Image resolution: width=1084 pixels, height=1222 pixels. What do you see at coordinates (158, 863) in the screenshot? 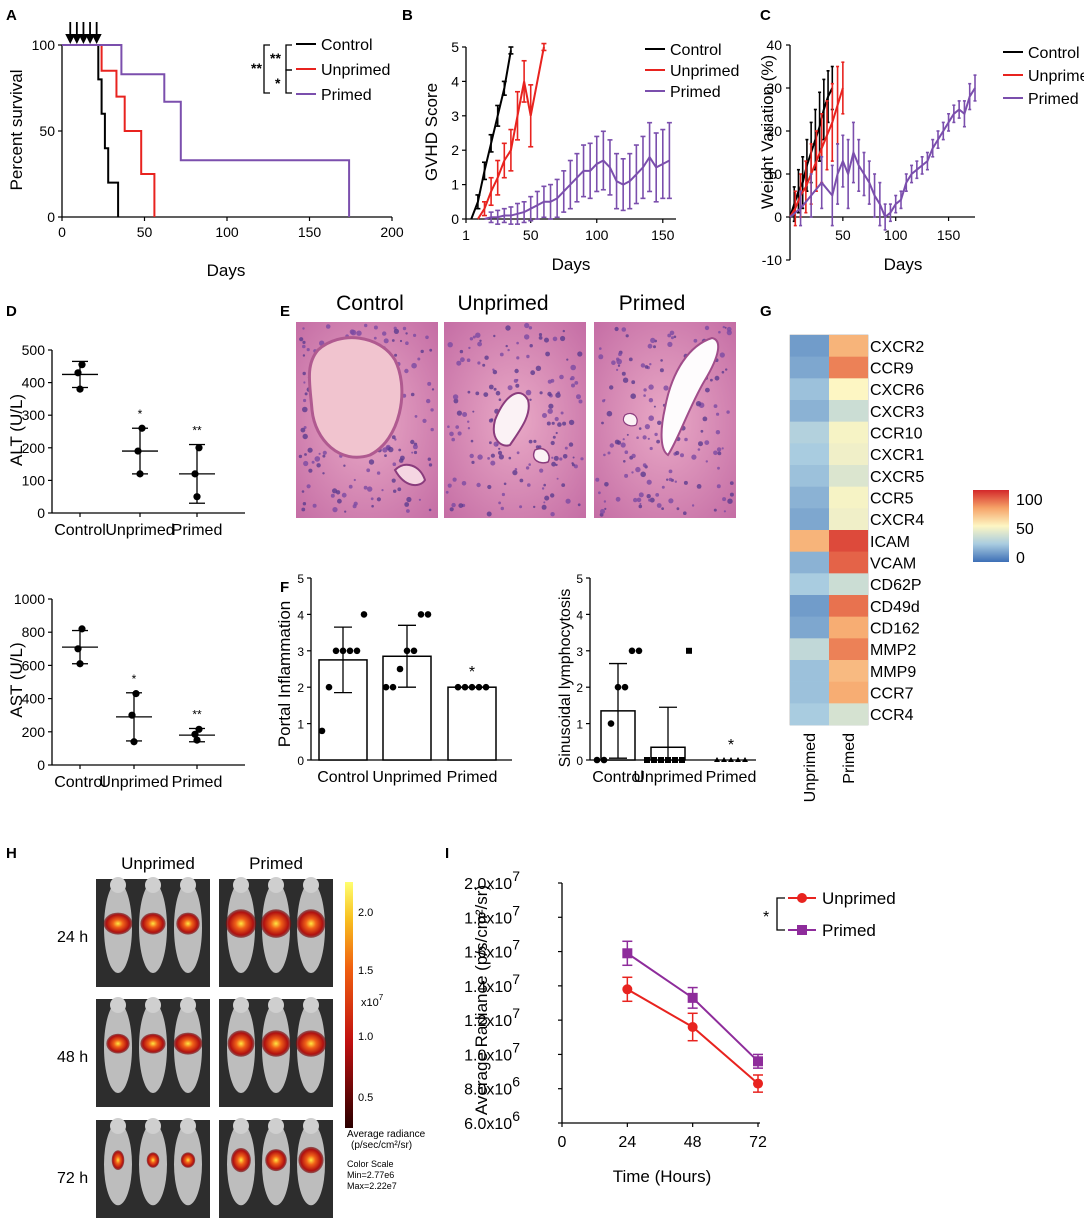
I see `imaging-col-unprimed: Unprimed` at bounding box center [158, 863].